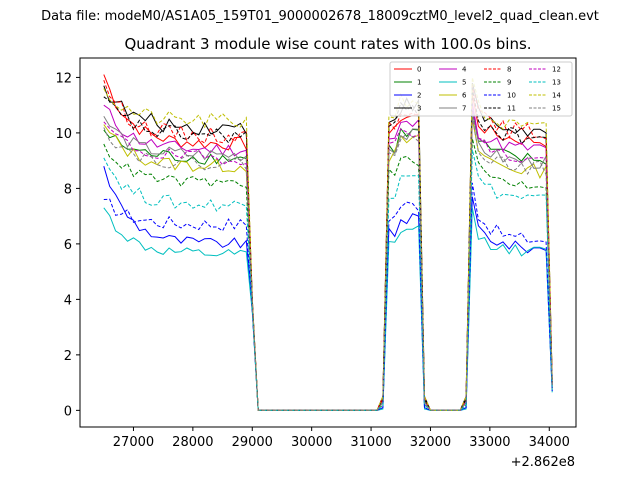 The height and width of the screenshot is (480, 640). What do you see at coordinates (430, 442) in the screenshot?
I see `x-tick-label: 32000` at bounding box center [430, 442].